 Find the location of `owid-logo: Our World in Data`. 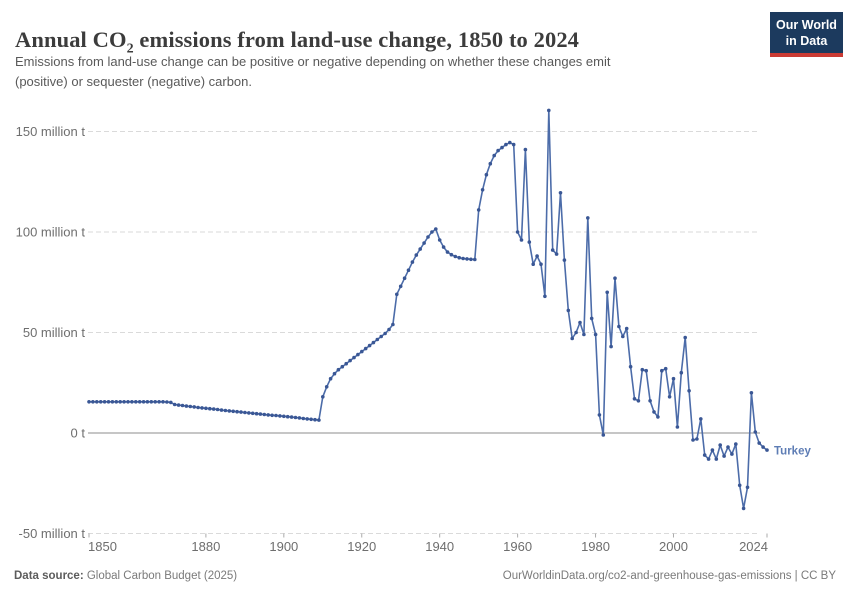

owid-logo: Our World in Data is located at coordinates (806, 34).